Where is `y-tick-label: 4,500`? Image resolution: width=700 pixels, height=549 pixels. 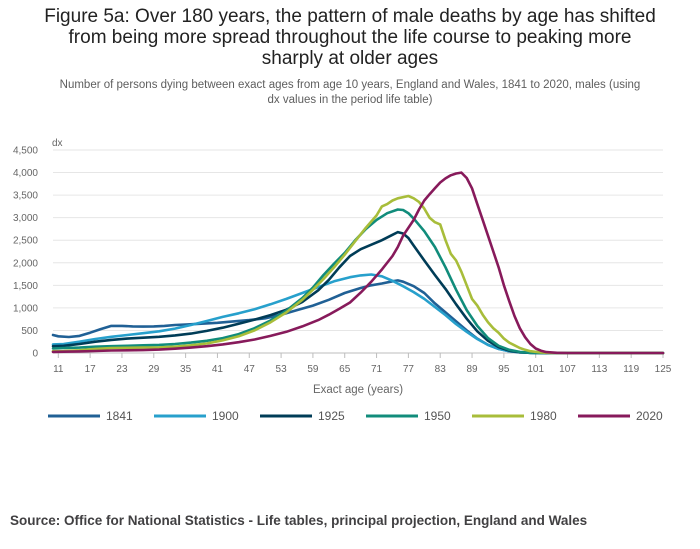 y-tick-label: 4,500 is located at coordinates (25, 151).